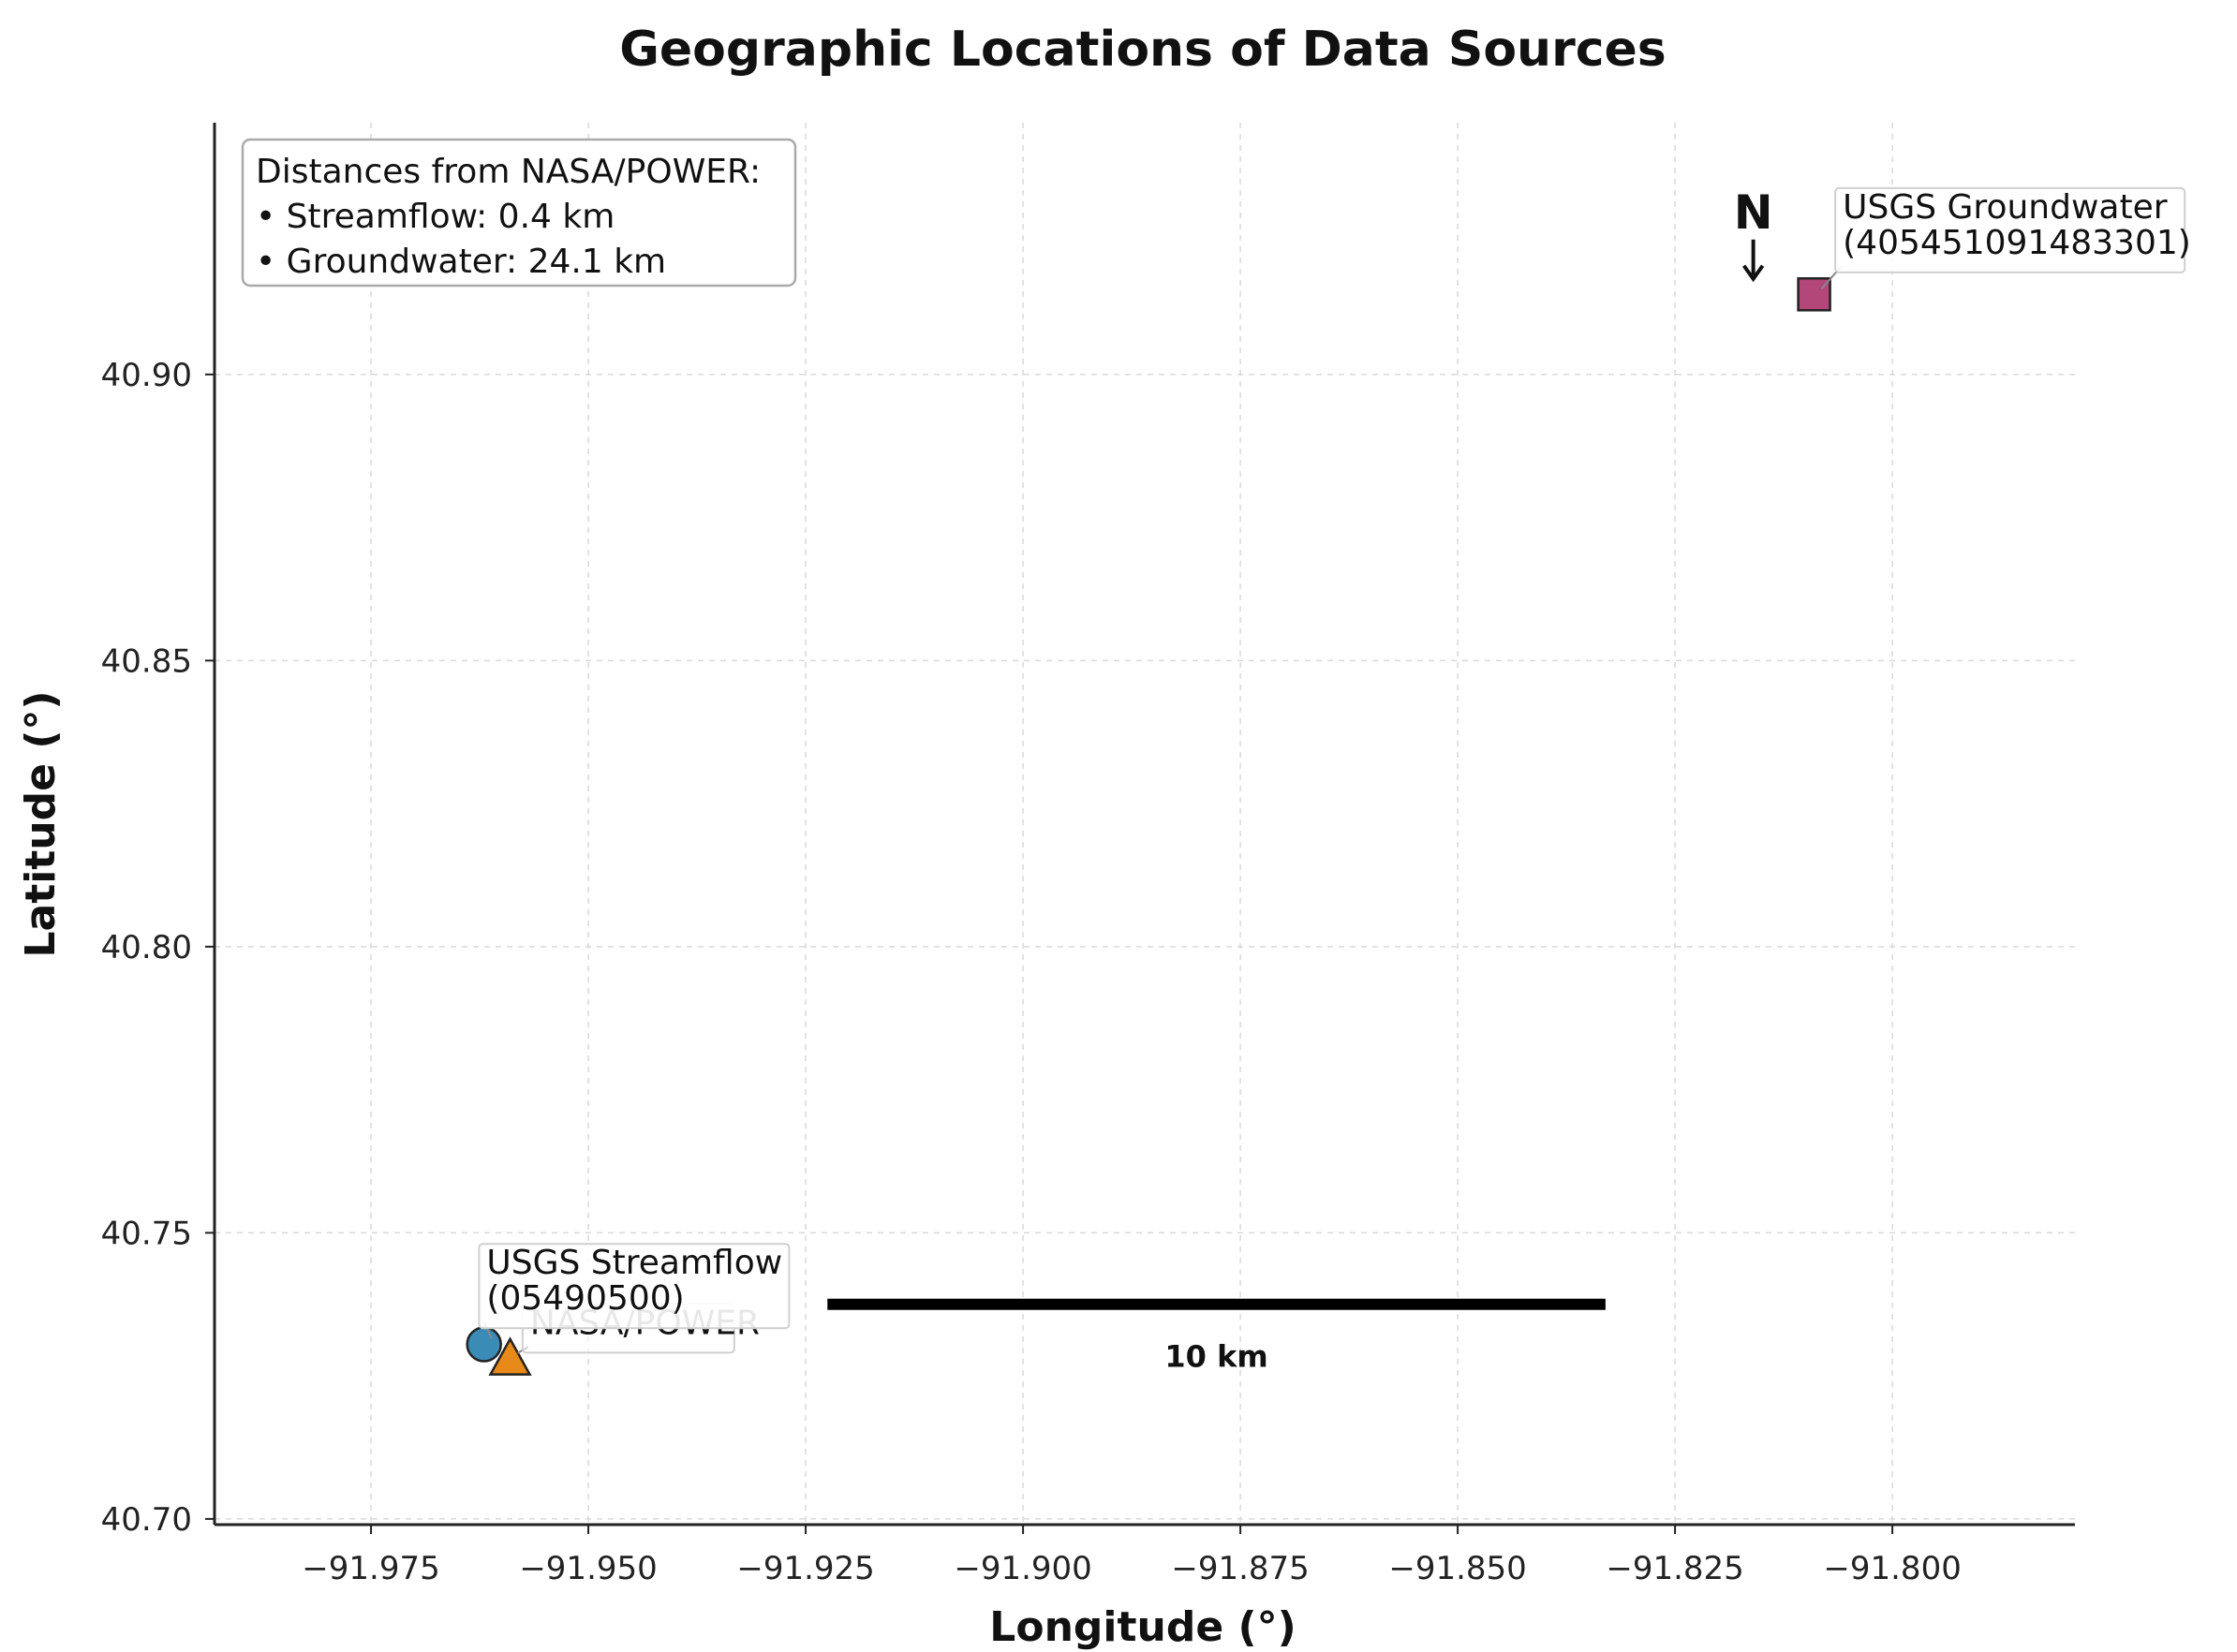 This screenshot has height=1652, width=2237. What do you see at coordinates (588, 1568) in the screenshot?
I see `x-tick-label: −91.950` at bounding box center [588, 1568].